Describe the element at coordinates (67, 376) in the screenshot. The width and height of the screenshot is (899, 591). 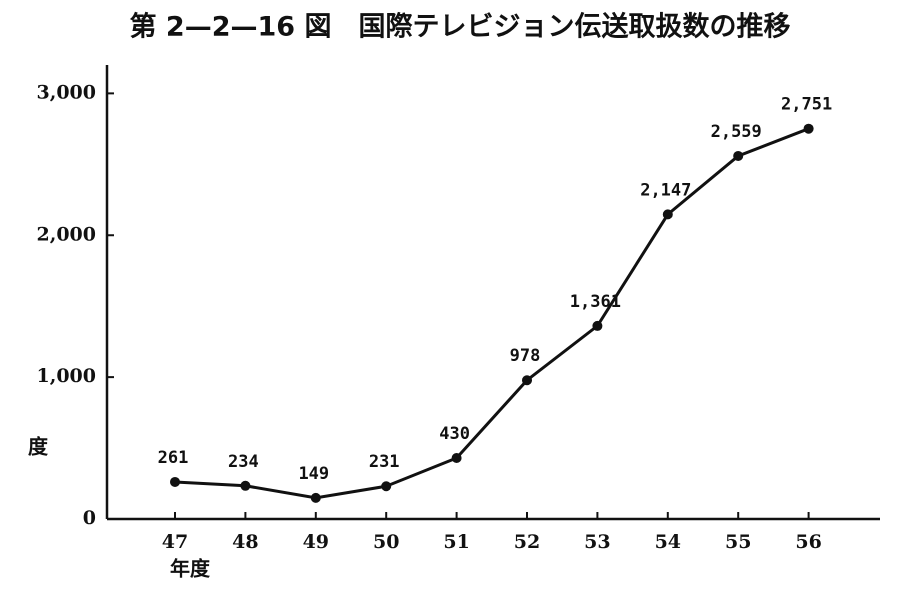
I see `y-tick-label: 1,000` at that location.